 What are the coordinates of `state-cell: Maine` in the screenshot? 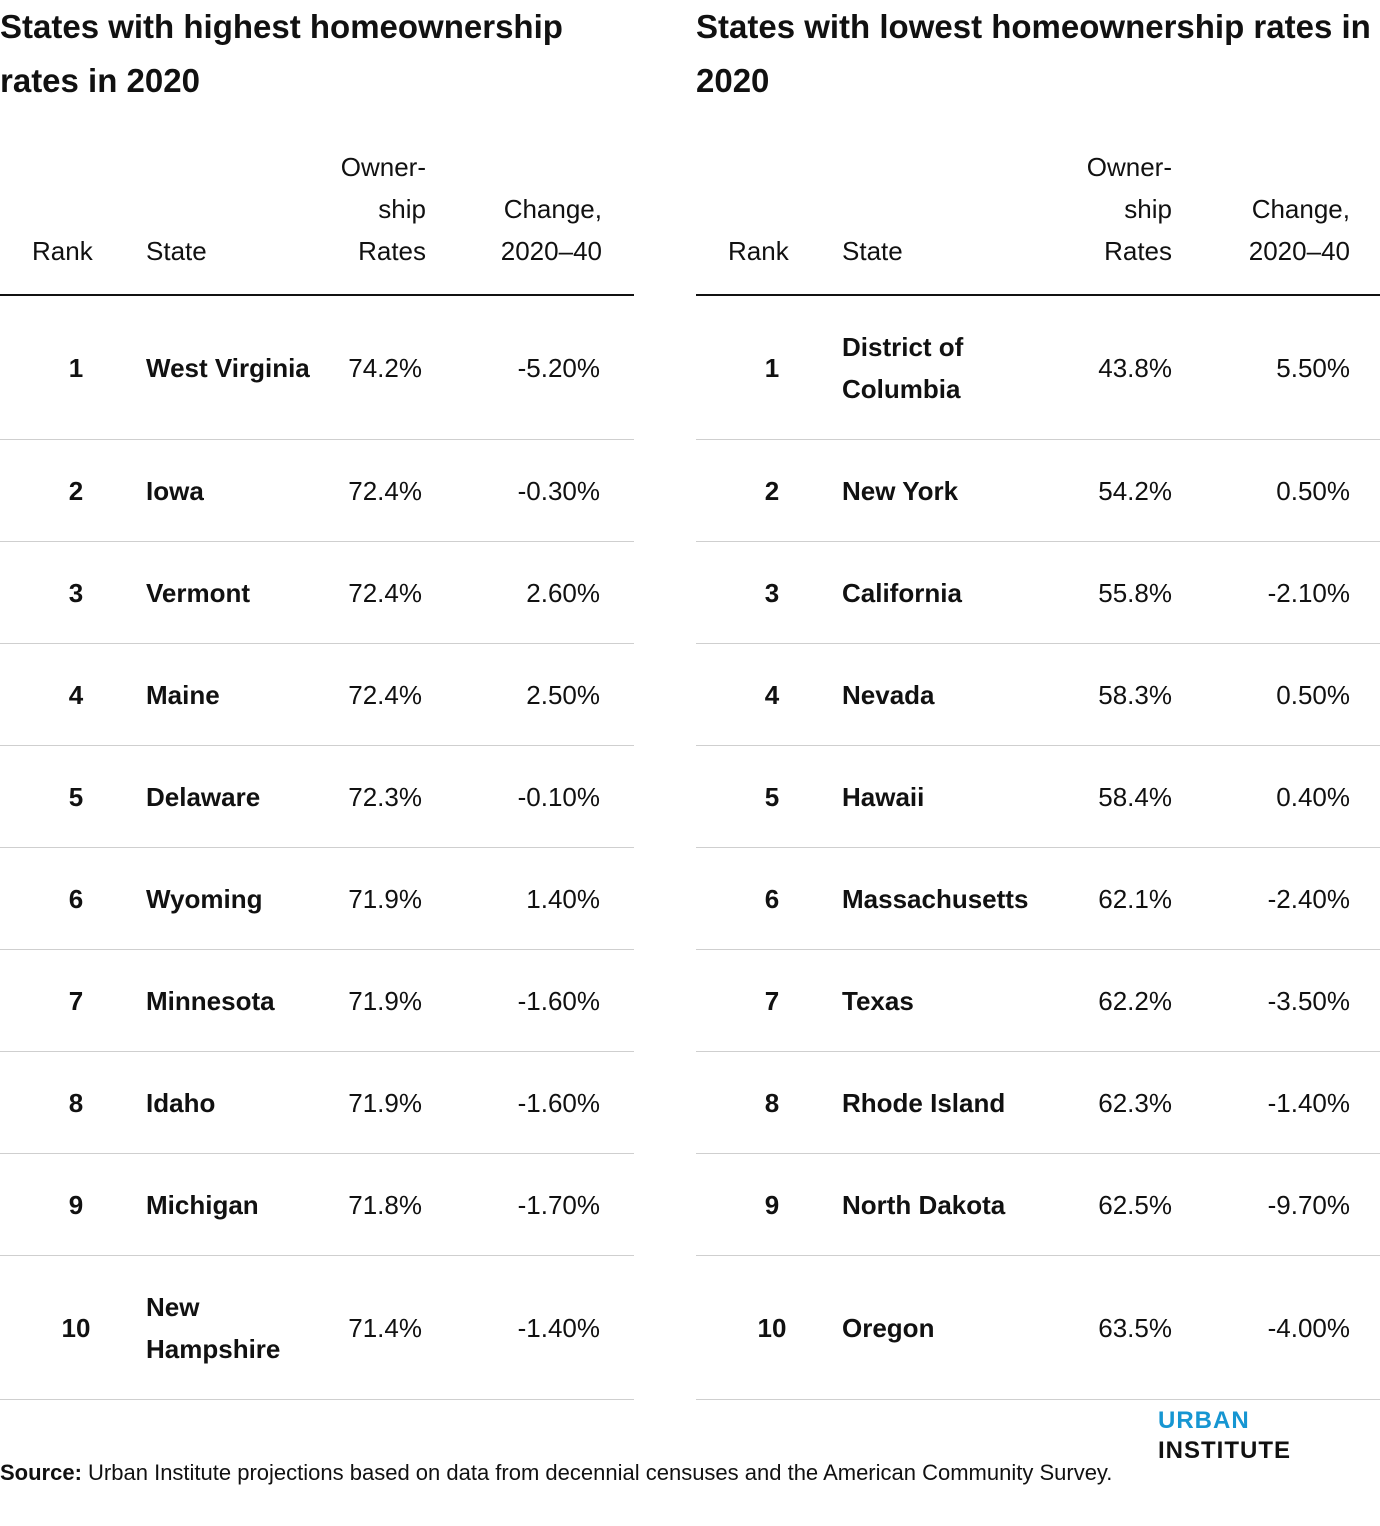 It's located at (183, 694).